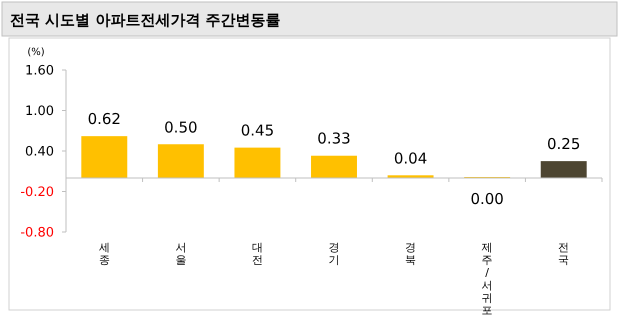 The height and width of the screenshot is (335, 619). What do you see at coordinates (180, 253) in the screenshot?
I see `x-tick-label: 서울` at bounding box center [180, 253].